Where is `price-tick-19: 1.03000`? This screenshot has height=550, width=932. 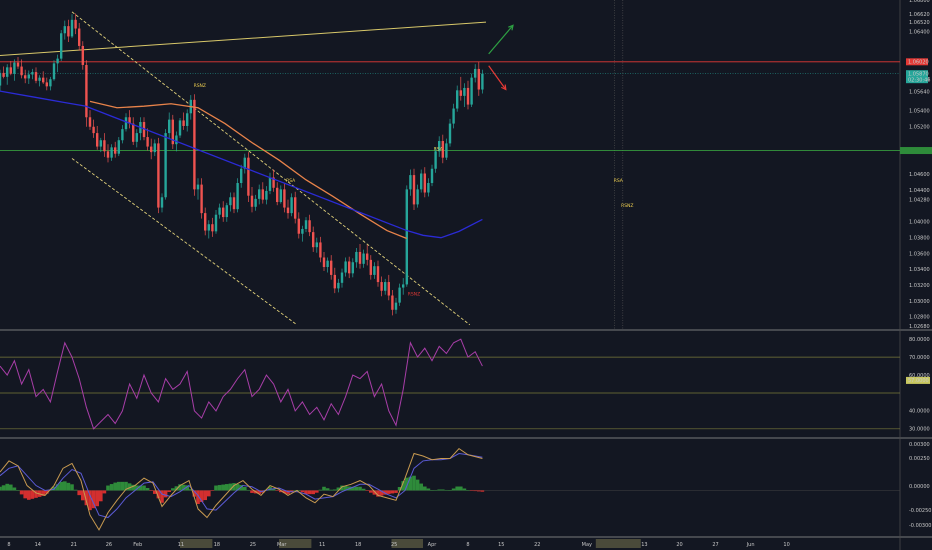 price-tick-19: 1.03000 is located at coordinates (919, 302).